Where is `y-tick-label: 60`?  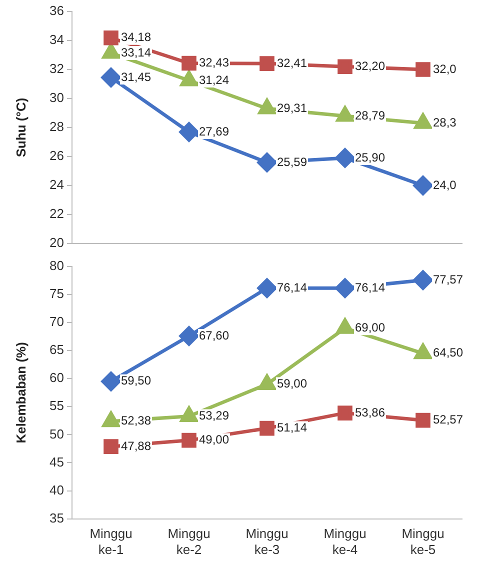
y-tick-label: 60 is located at coordinates (57, 378).